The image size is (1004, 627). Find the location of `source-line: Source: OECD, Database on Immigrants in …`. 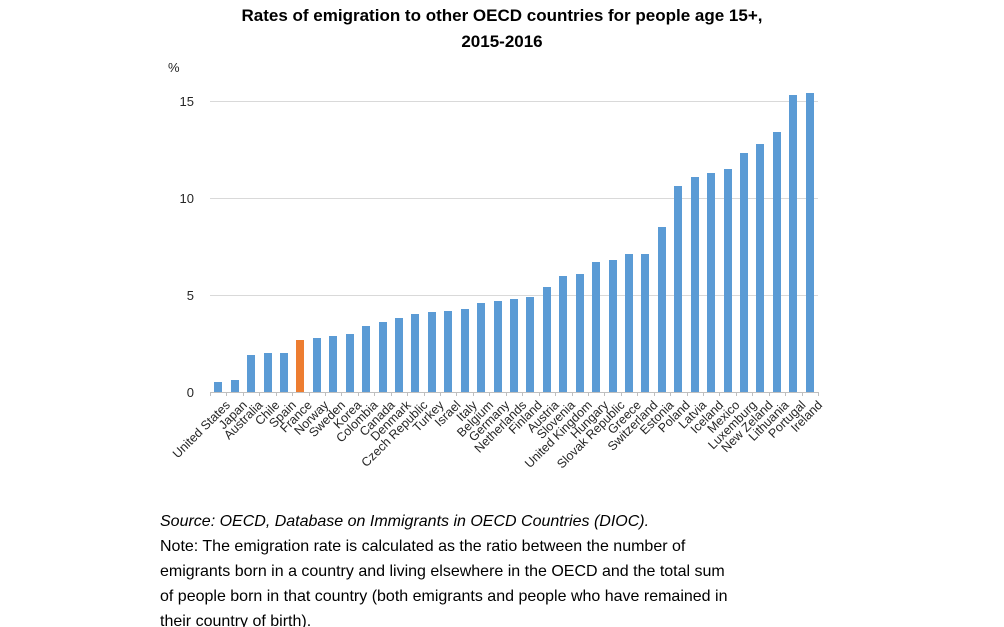

source-line: Source: OECD, Database on Immigrants in … is located at coordinates (405, 521).